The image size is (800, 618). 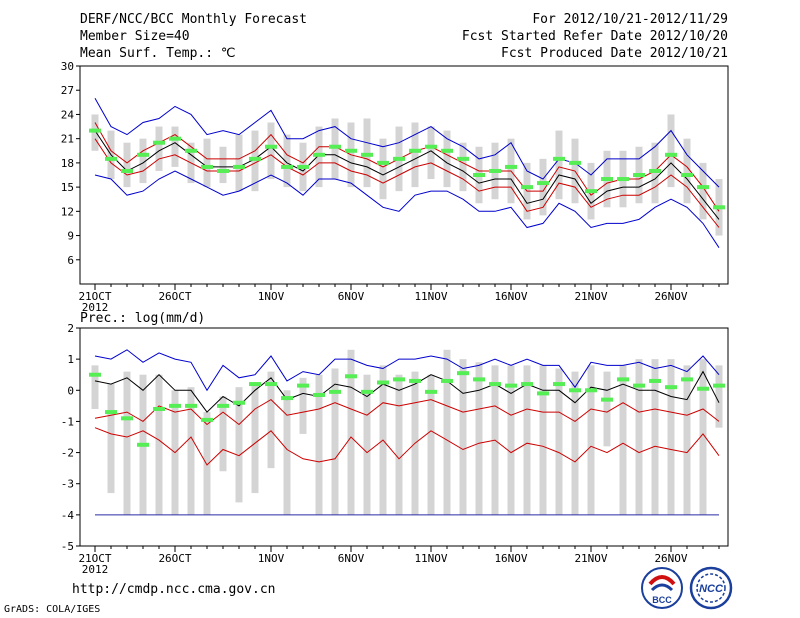 I want to click on y-tick-label: -1, so click(x=67, y=421).